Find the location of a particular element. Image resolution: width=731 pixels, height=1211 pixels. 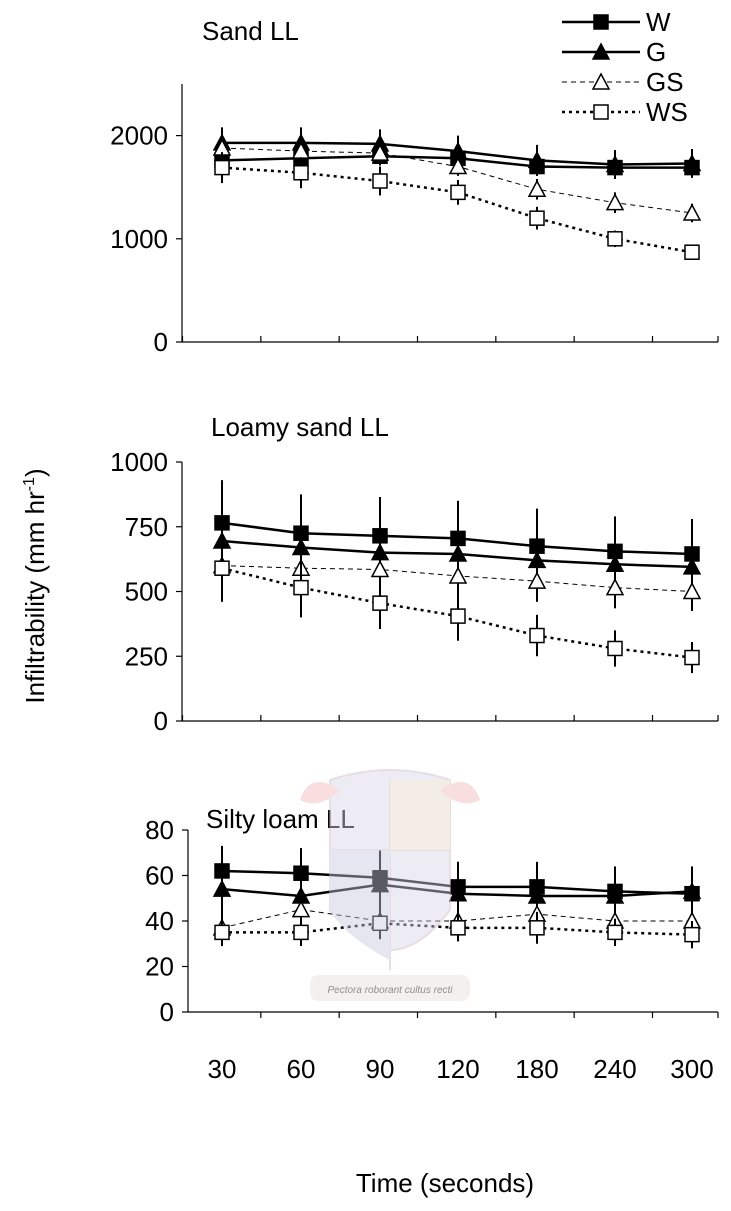

x-tick-label: 120 is located at coordinates (457, 1069).